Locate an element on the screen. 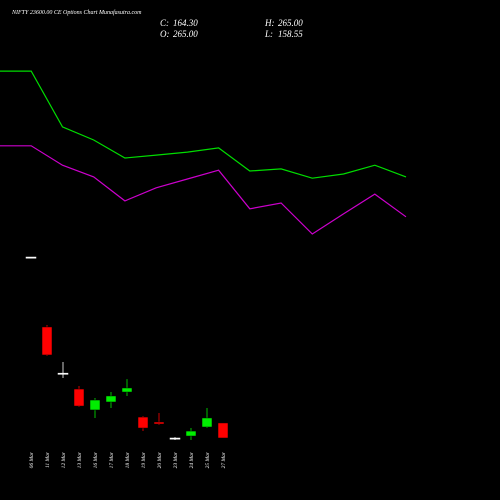  x-tick-label: 23 Mar is located at coordinates (176, 459).